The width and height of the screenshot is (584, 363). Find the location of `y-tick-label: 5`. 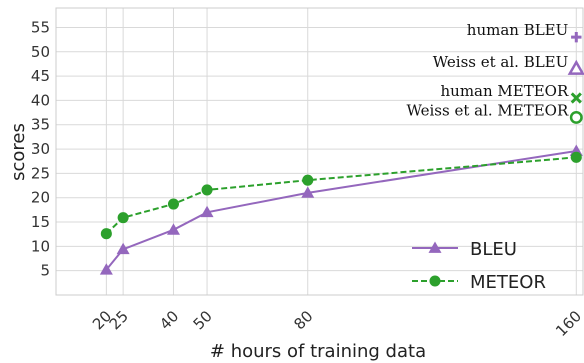

y-tick-label: 5 is located at coordinates (45, 271).